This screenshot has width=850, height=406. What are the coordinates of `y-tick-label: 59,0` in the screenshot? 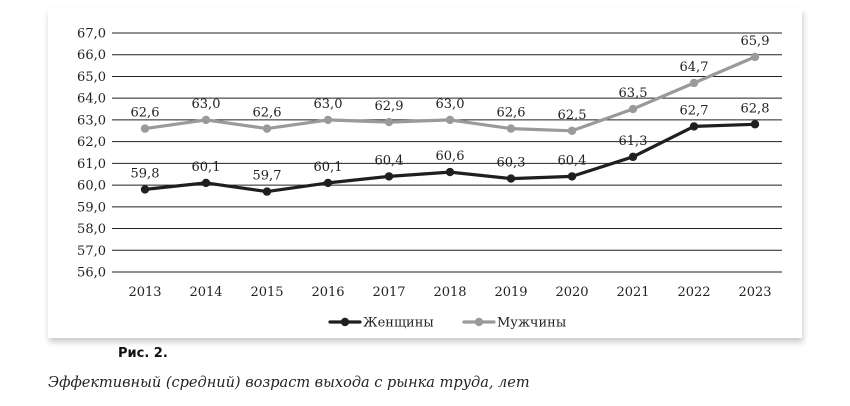 It's located at (91, 207).